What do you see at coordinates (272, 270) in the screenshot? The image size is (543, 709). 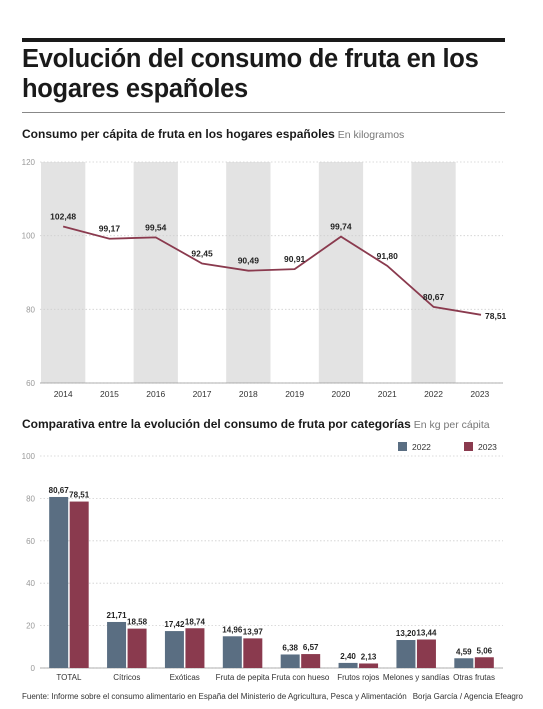 I see `line-series-path` at bounding box center [272, 270].